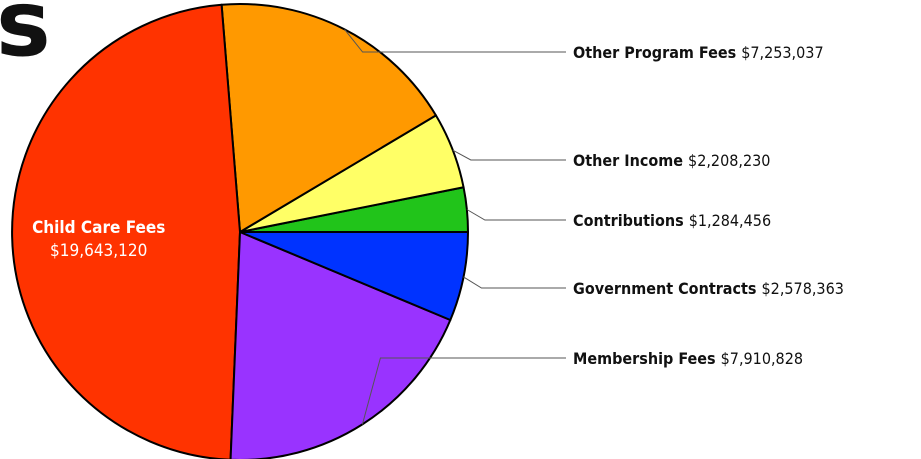  Describe the element at coordinates (672, 220) in the screenshot. I see `slice-label-contributions: Contributions $1,284,456` at that location.